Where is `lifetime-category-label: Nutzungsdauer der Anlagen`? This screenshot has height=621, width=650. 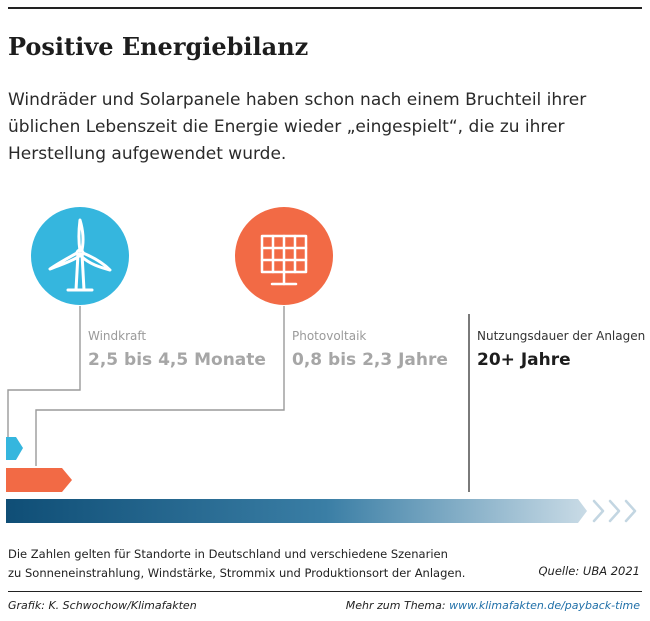
lifetime-category-label: Nutzungsdauer der Anlagen is located at coordinates (561, 336).